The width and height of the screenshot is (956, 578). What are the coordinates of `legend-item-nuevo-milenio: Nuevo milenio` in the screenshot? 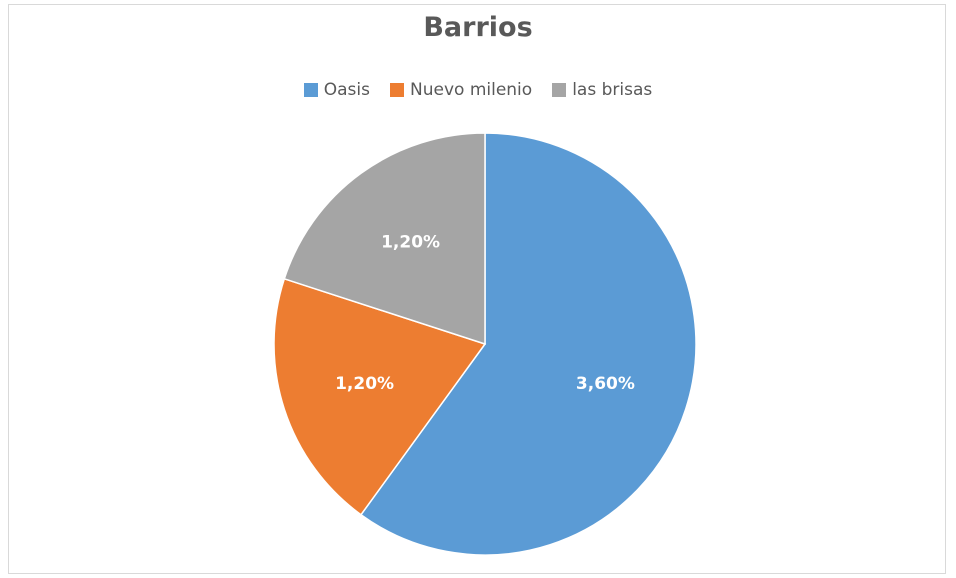 It's located at (461, 90).